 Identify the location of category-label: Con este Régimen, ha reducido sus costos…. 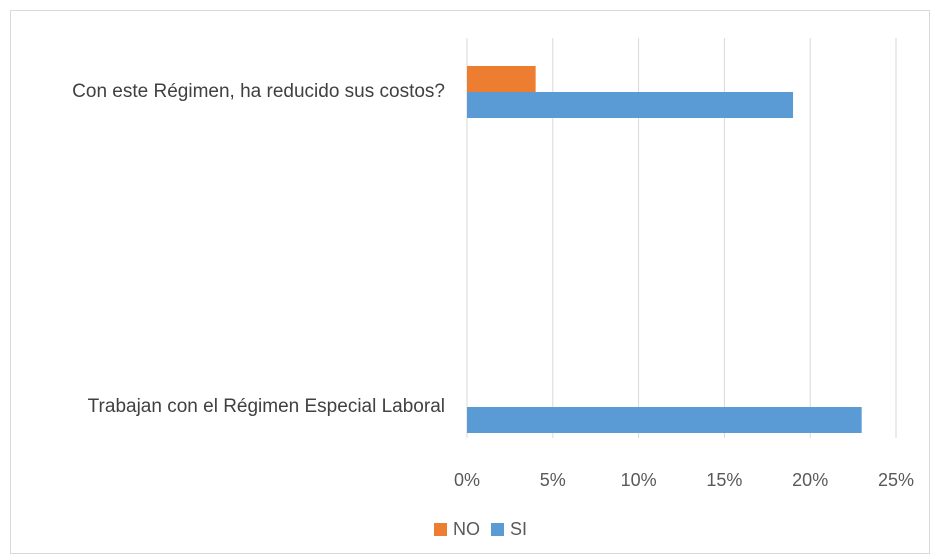
(258, 91).